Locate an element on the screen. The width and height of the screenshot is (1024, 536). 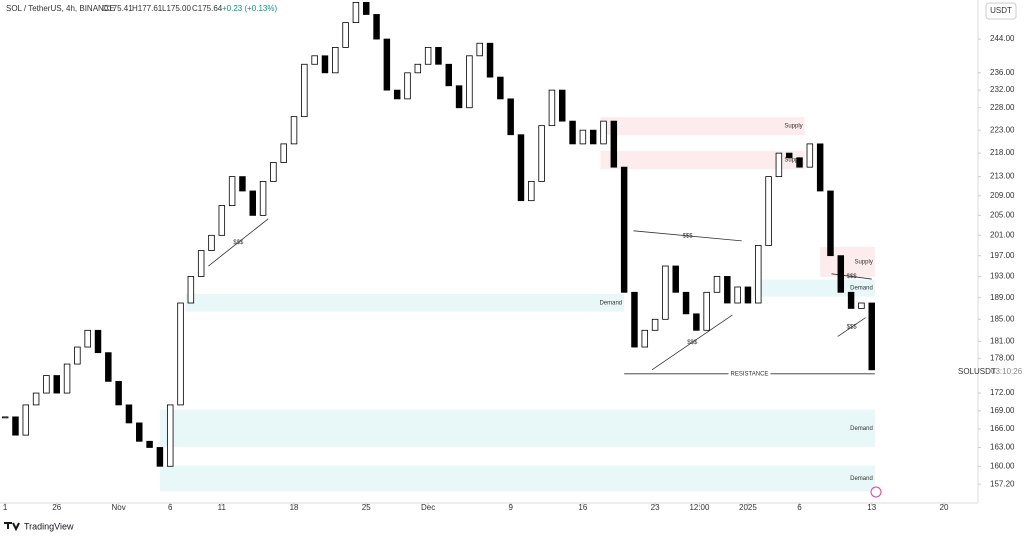
countdown: 03:10:26 is located at coordinates (1007, 371).